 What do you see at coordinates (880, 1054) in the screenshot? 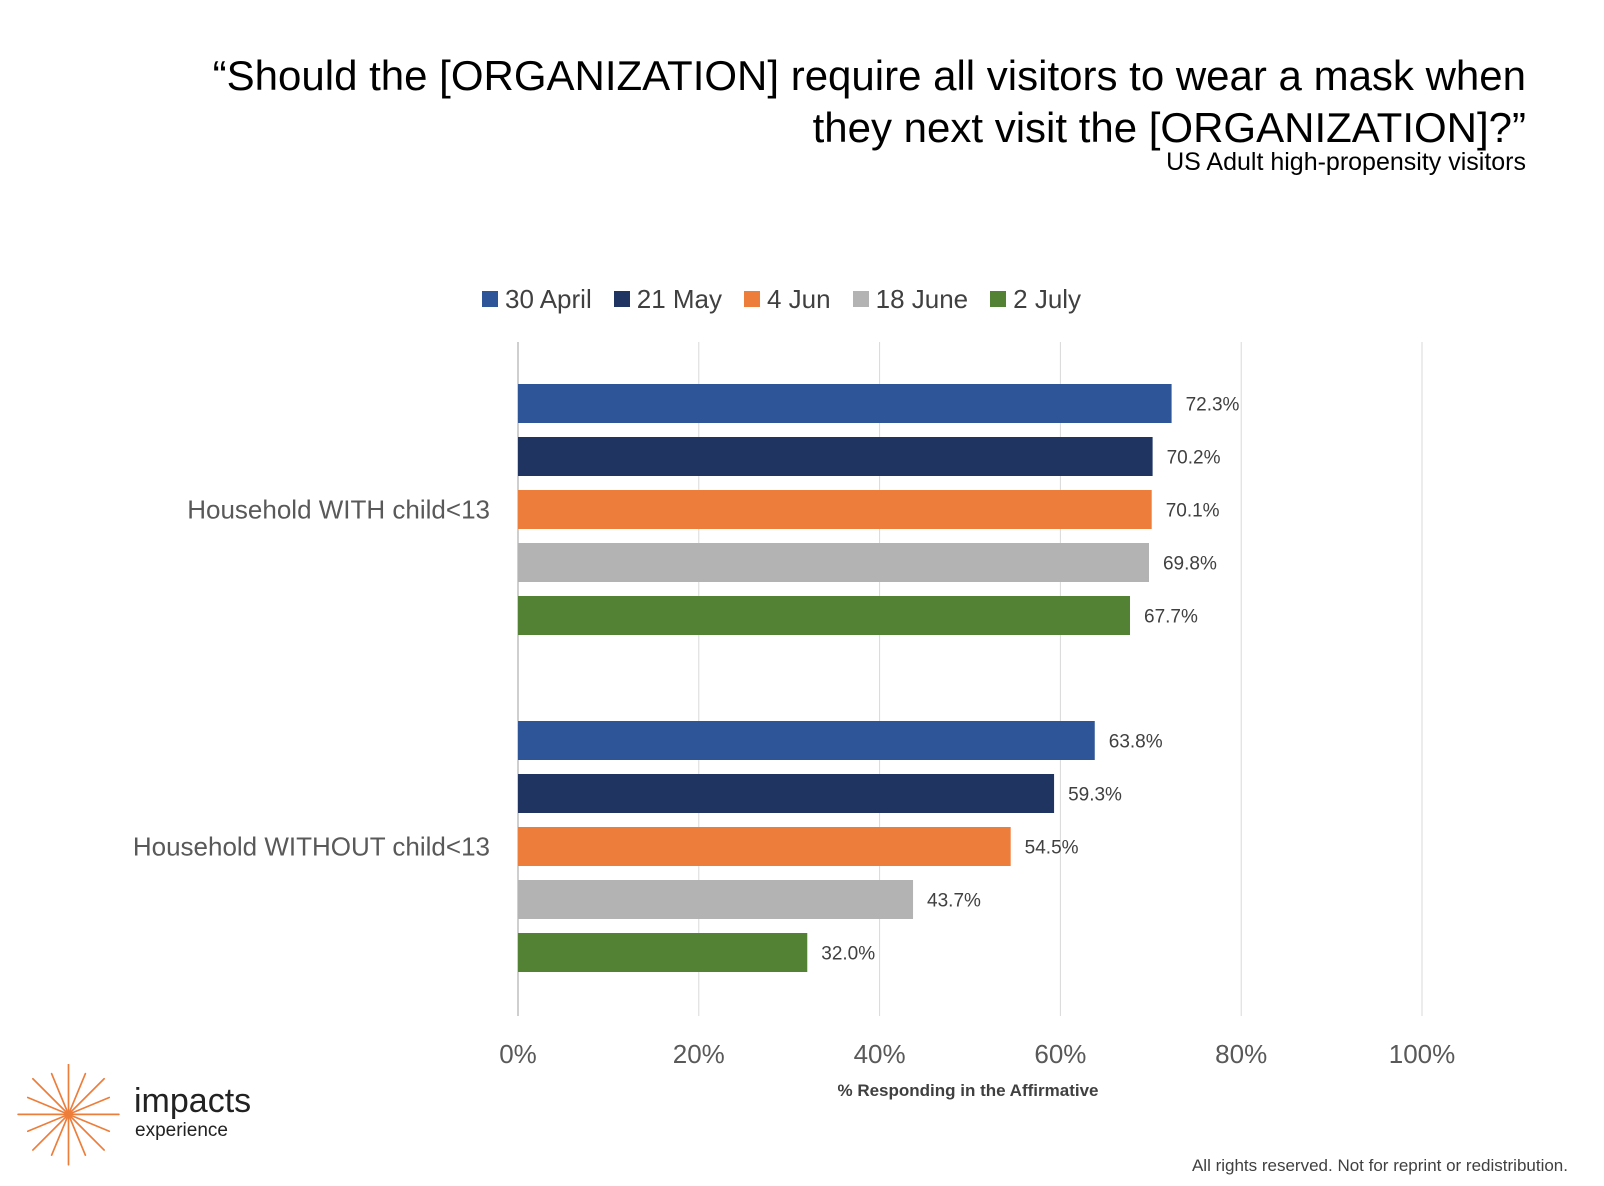
I see `x-tick-label: 40%` at bounding box center [880, 1054].